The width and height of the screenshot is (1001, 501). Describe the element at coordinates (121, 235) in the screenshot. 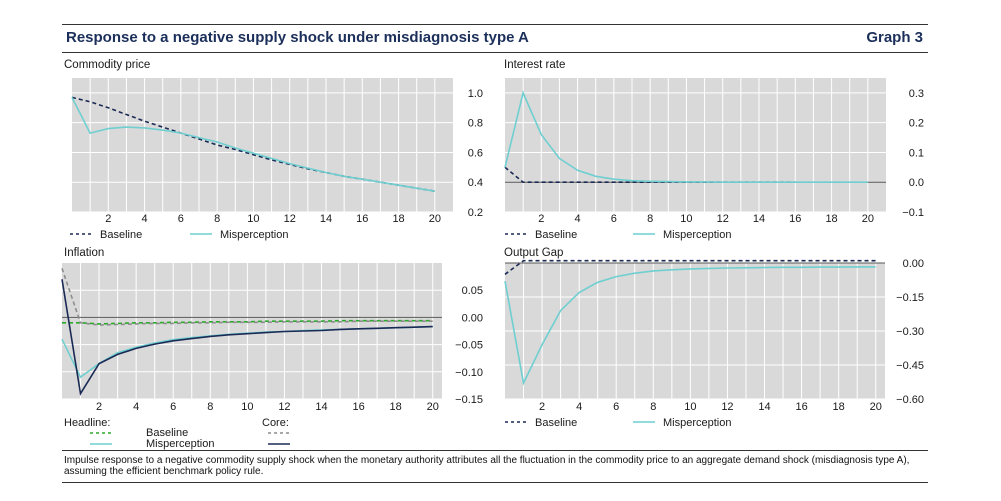

I see `commodity-legend-baseline-label: Baseline` at that location.